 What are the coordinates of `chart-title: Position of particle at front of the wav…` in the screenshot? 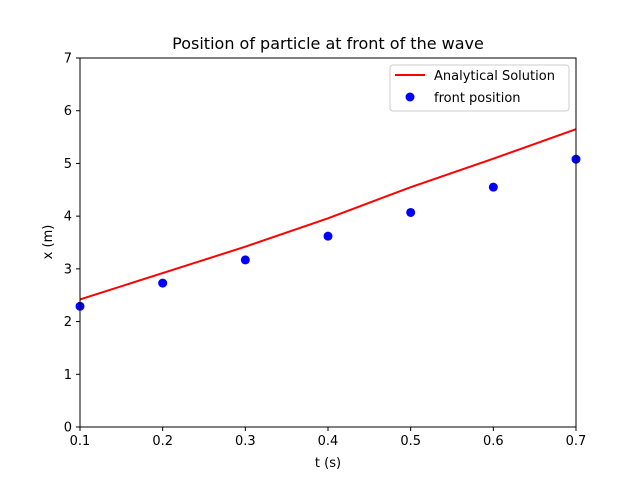 It's located at (328, 43).